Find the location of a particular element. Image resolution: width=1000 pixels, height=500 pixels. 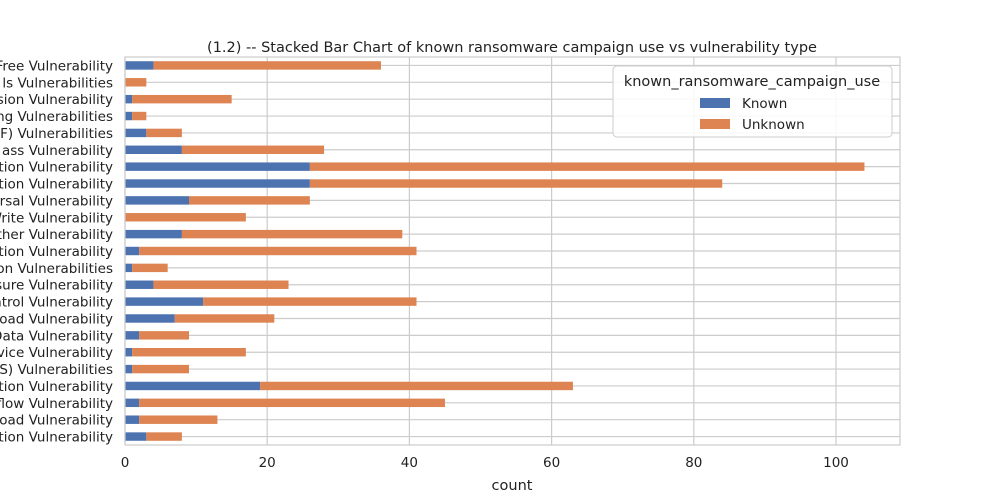

x-tick-label: 60 is located at coordinates (551, 463).